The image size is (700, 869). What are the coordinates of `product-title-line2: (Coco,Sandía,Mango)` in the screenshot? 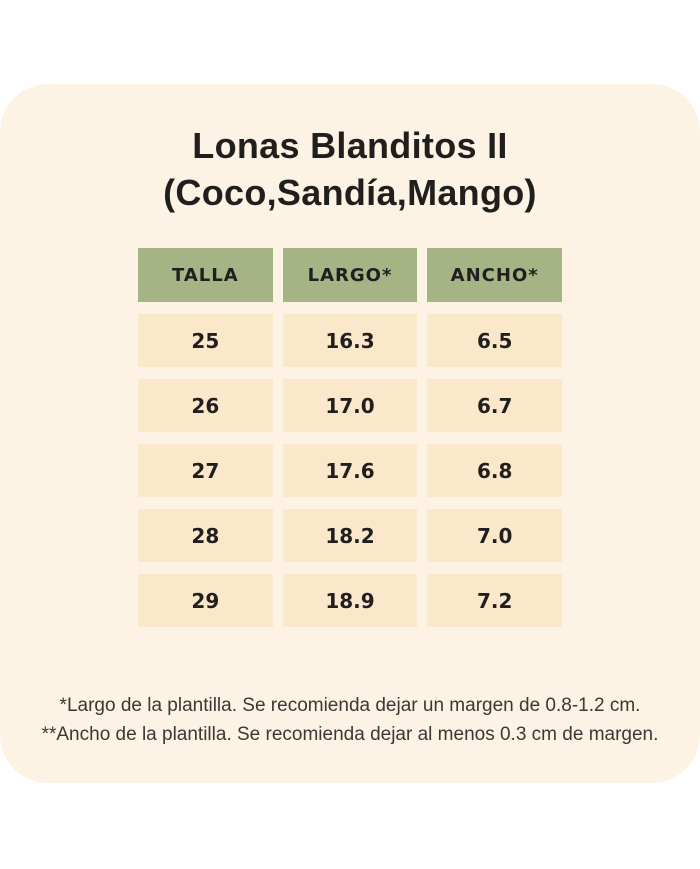 It's located at (350, 192).